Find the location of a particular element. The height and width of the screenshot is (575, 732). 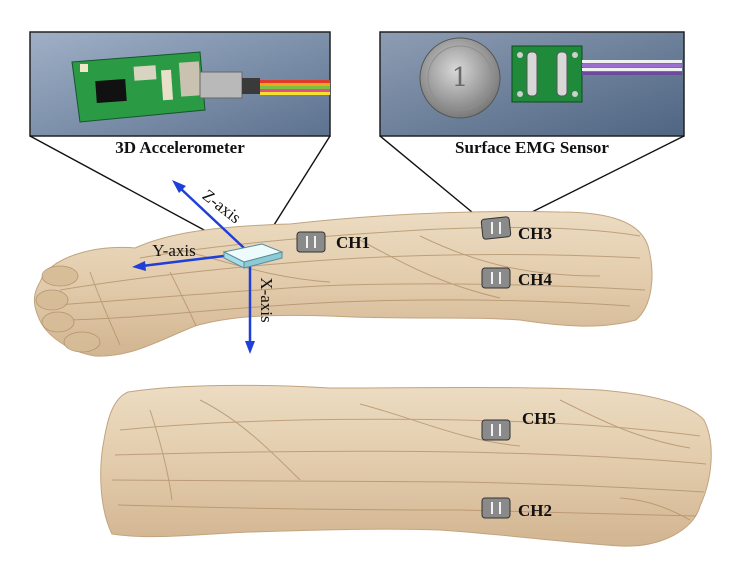

emg-sensor-pcb-image is located at coordinates (596, 74).